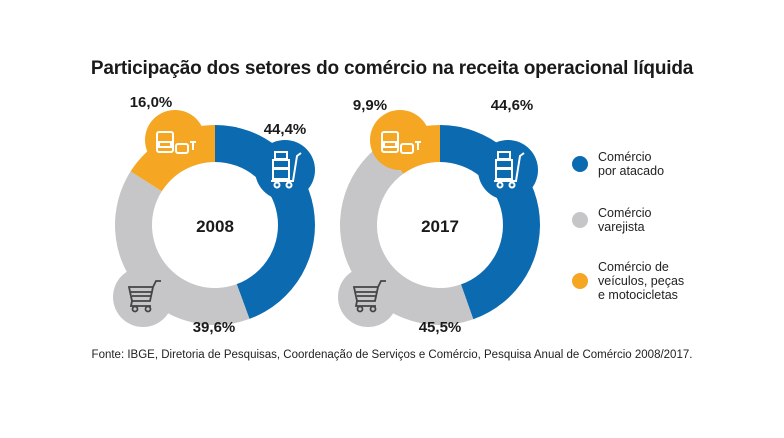 The width and height of the screenshot is (784, 438). Describe the element at coordinates (215, 226) in the screenshot. I see `year-label: 2008` at that location.